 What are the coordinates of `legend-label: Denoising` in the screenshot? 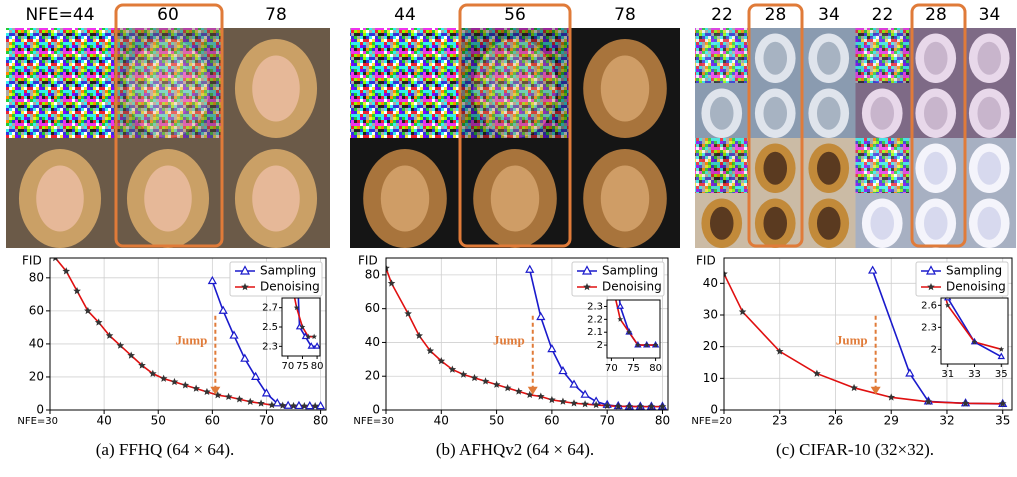 It's located at (632, 287).